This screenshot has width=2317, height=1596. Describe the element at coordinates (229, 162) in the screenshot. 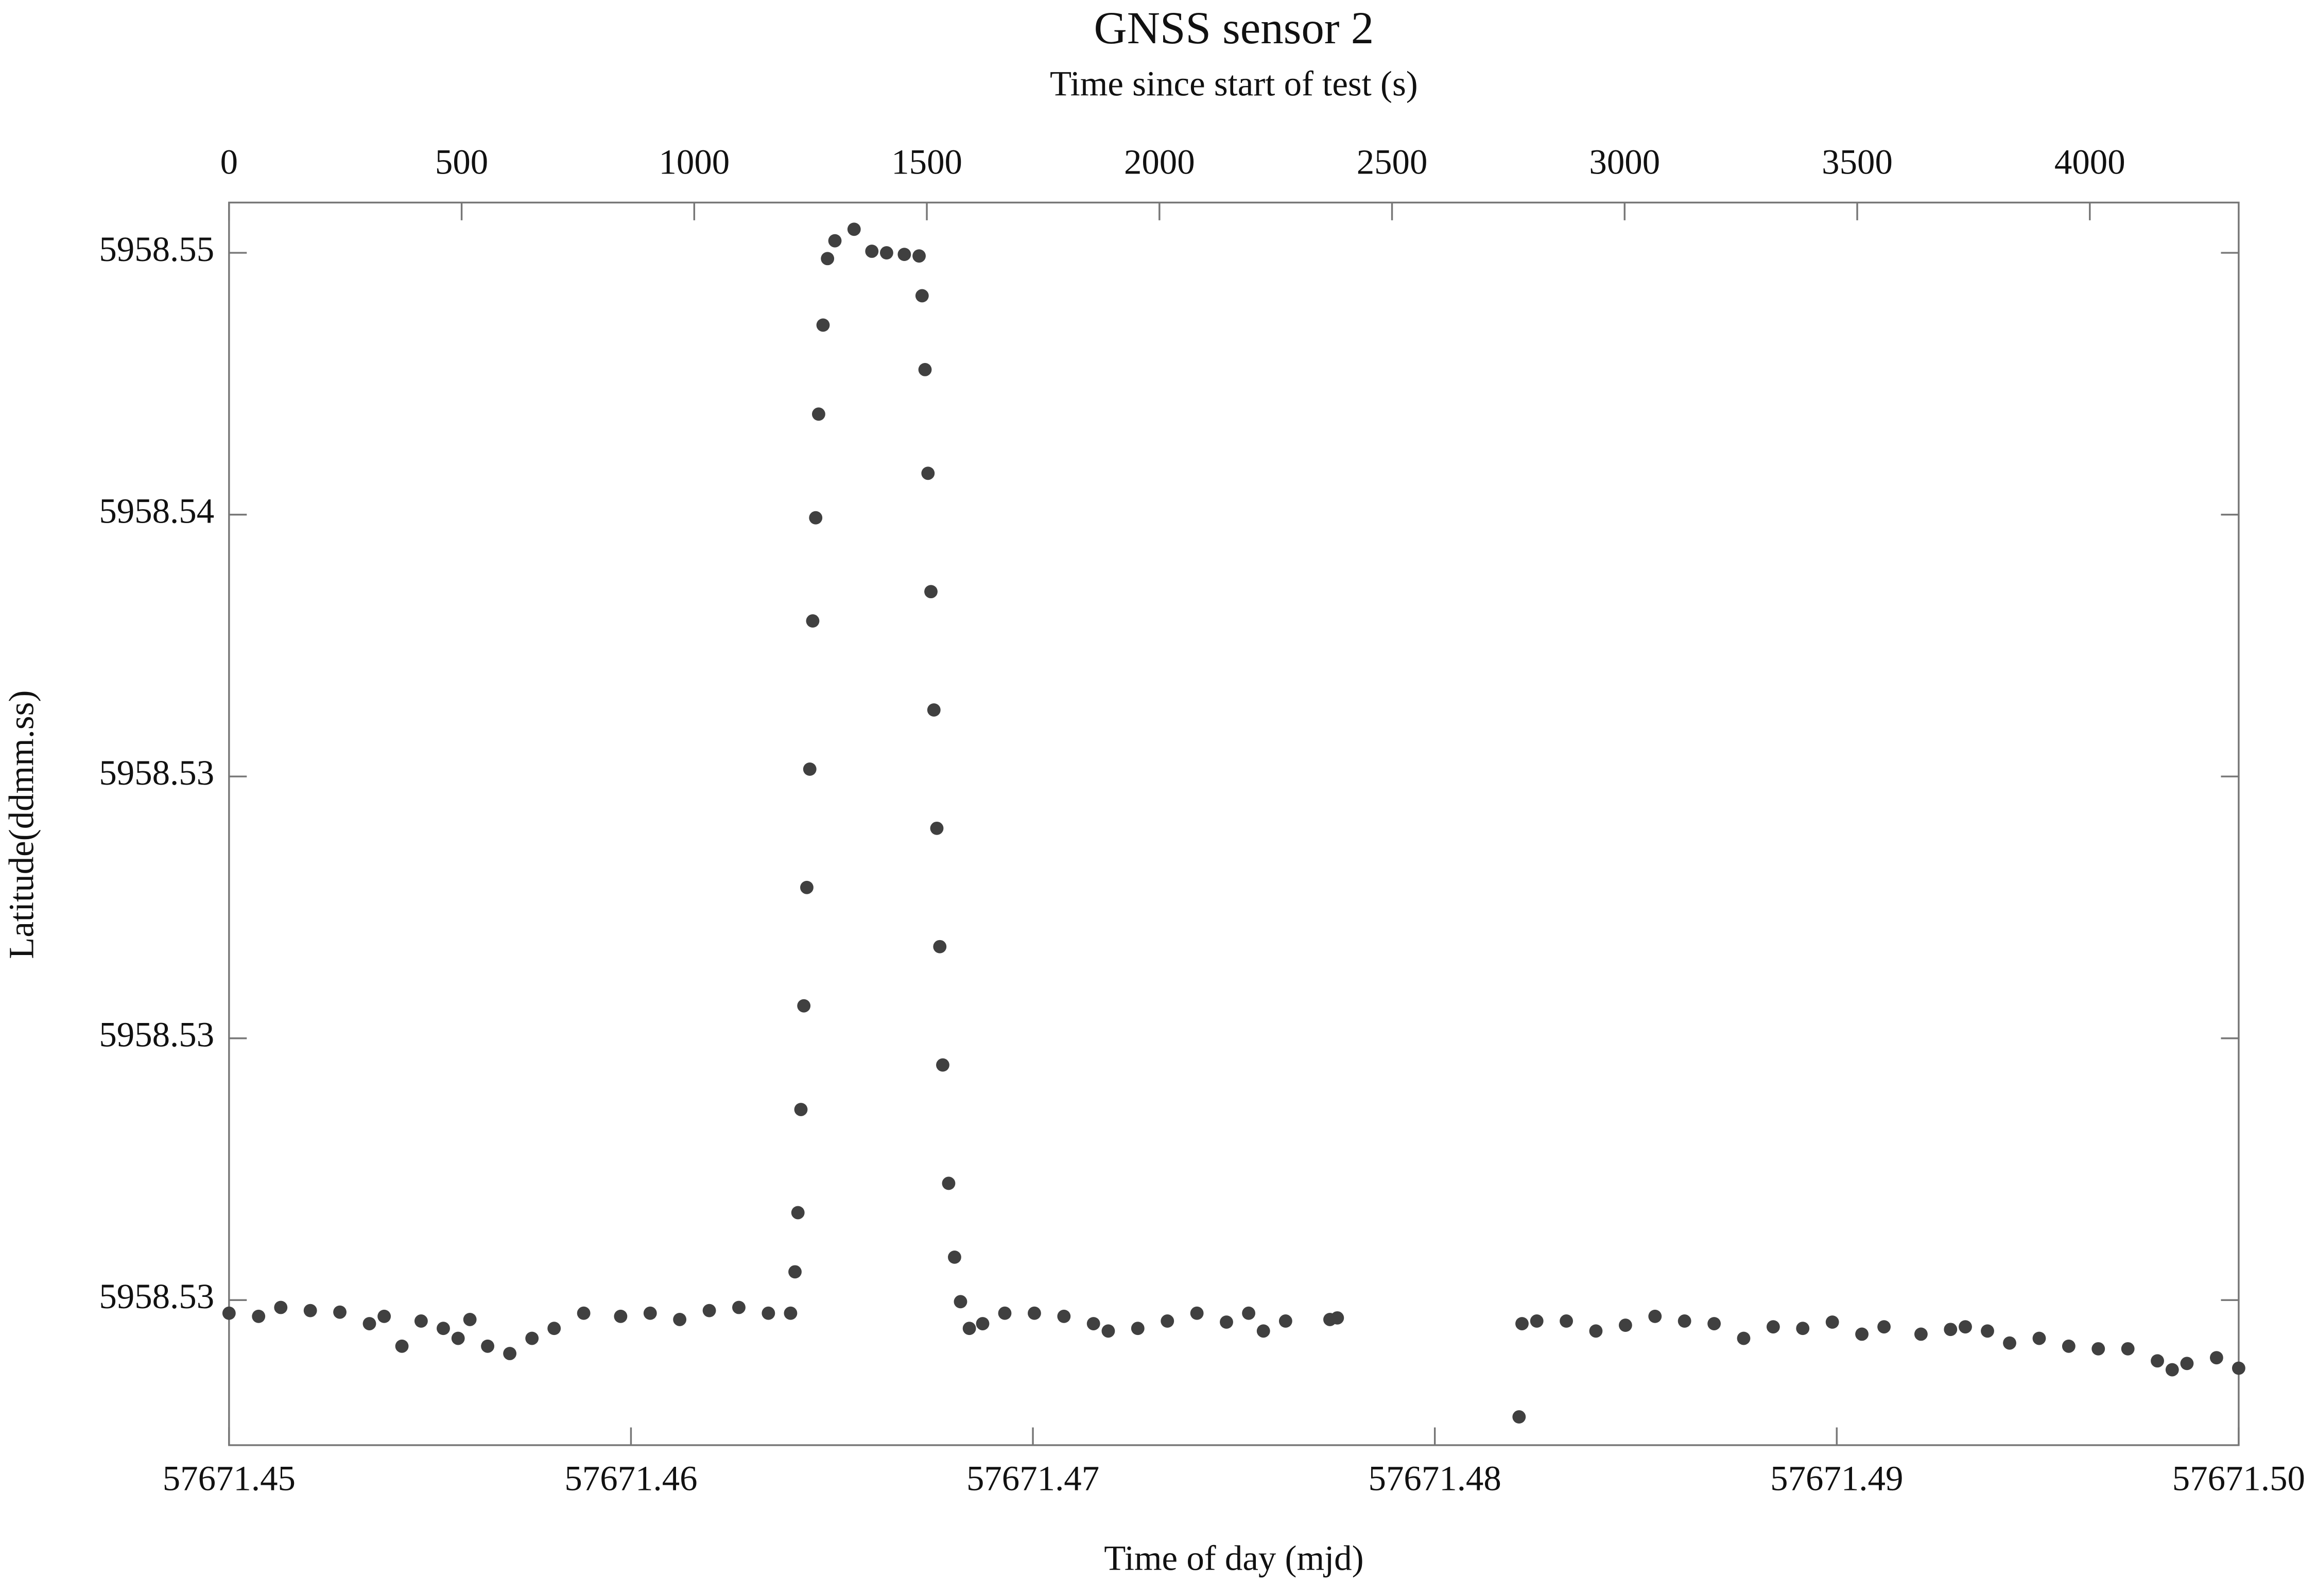

I see `top-tick-label: 0` at that location.